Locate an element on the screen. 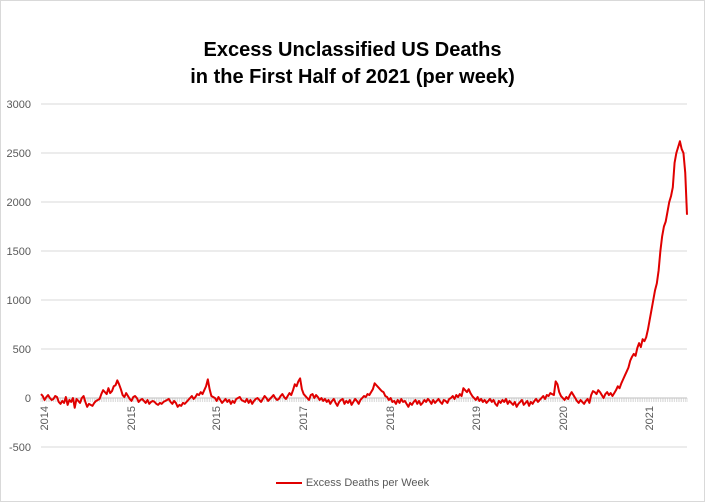 Image resolution: width=705 pixels, height=502 pixels. y-tick-label: 1500 is located at coordinates (19, 252).